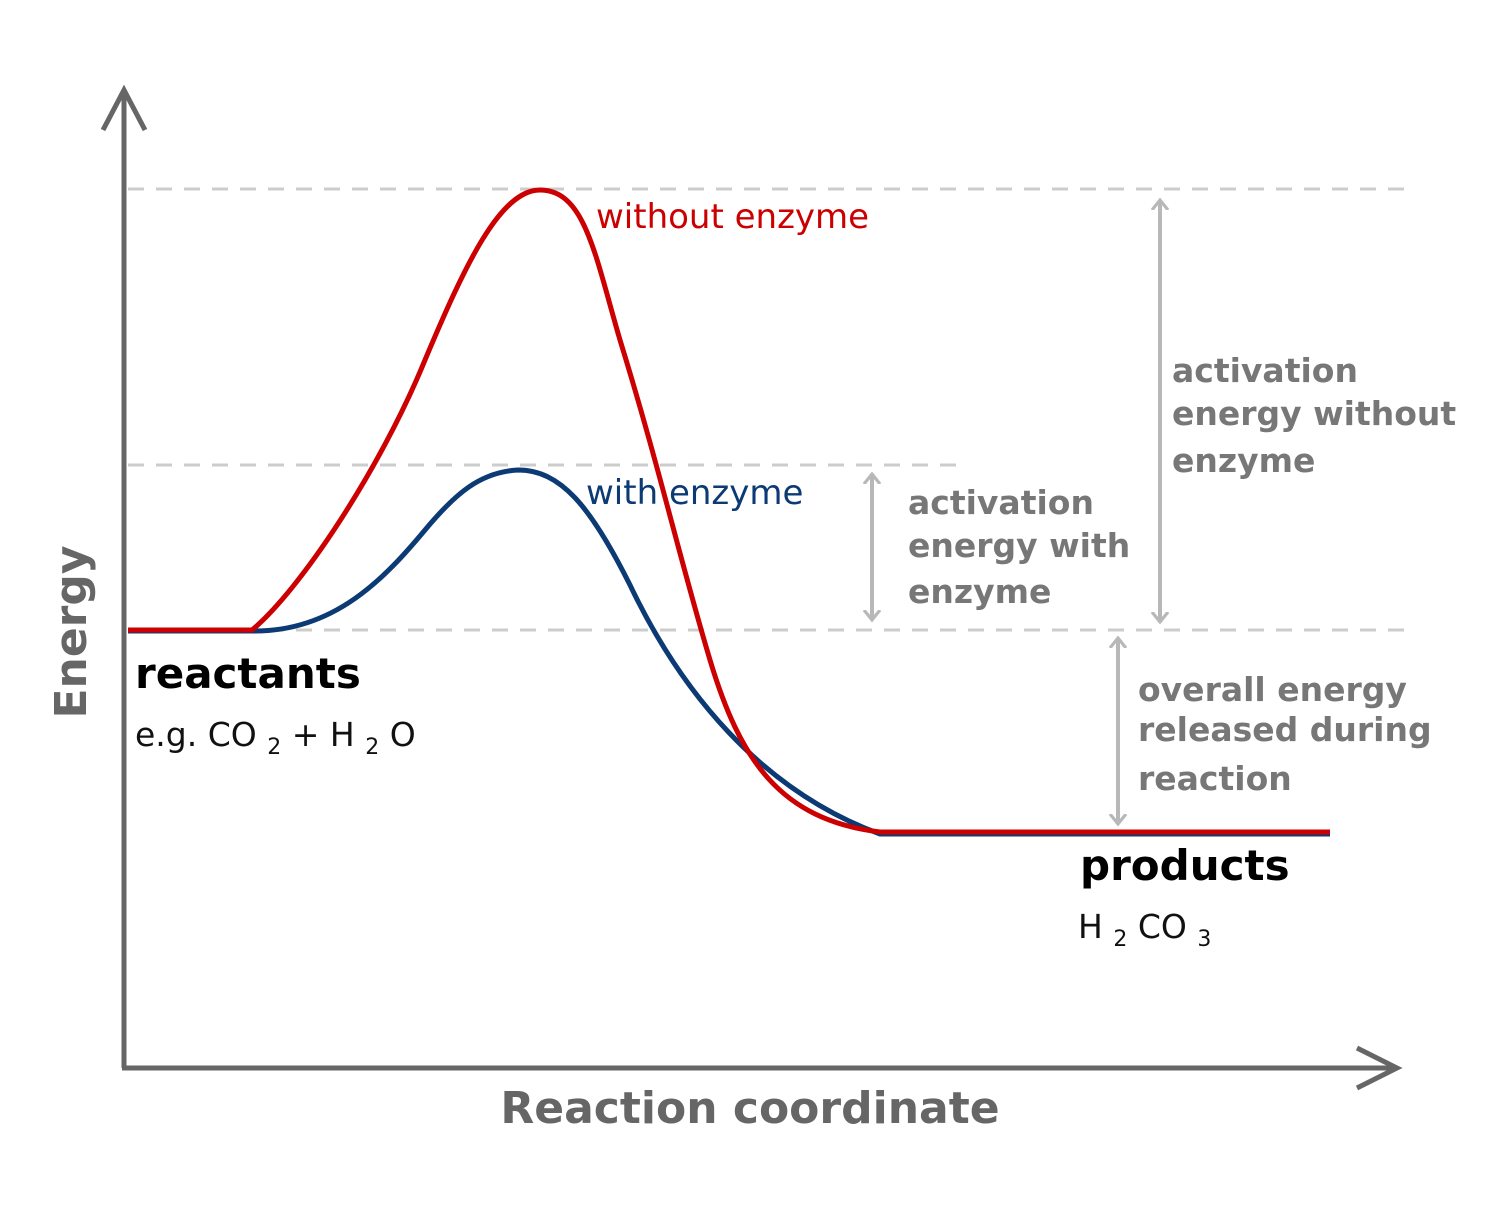  I want to click on annotation-activation-without-line-1: activation, so click(1265, 370).